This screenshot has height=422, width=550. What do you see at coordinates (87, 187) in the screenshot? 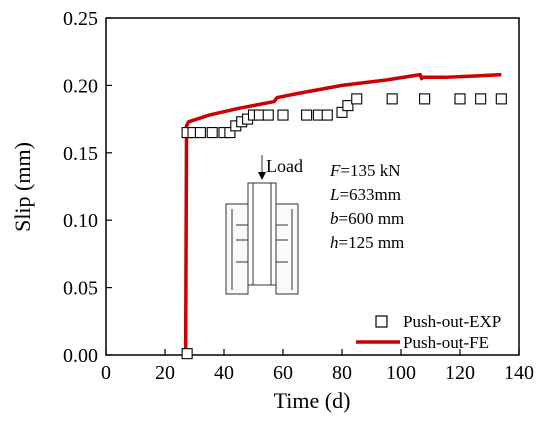
I see `y-axis: 0.00 0.05 0.10 0.15 0.20 0.25` at bounding box center [87, 187].